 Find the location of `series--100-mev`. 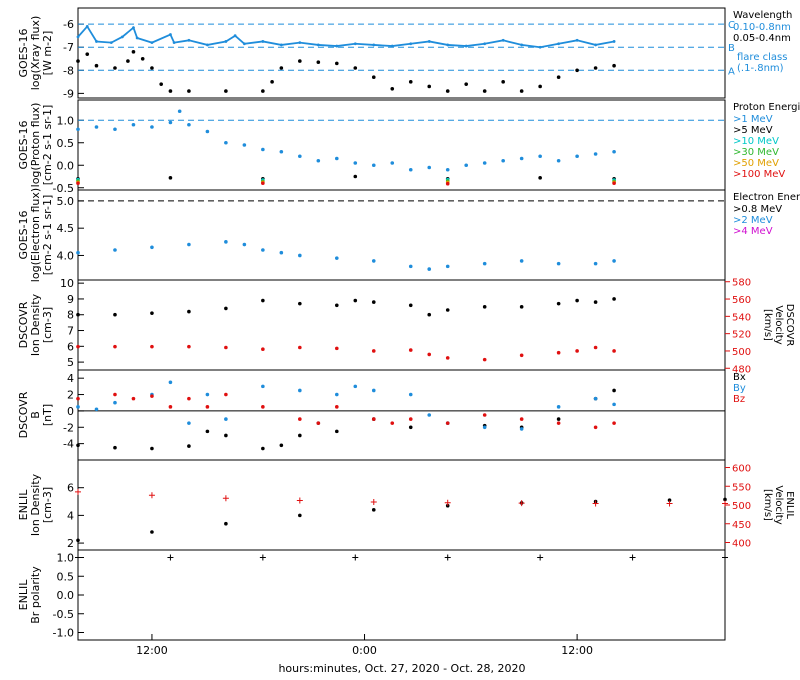

series--100-mev is located at coordinates (346, 183).